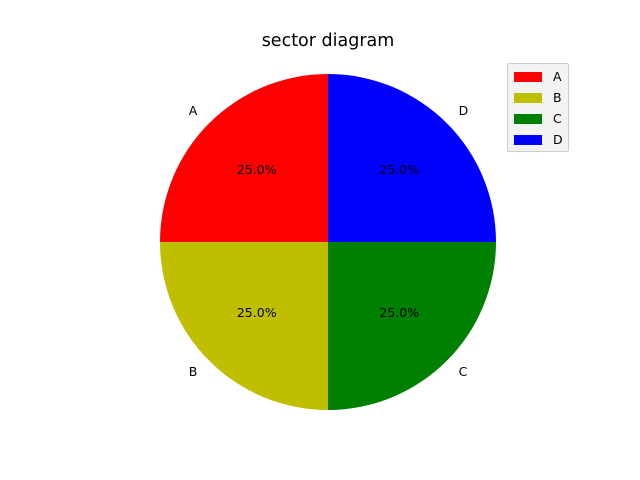  What do you see at coordinates (463, 371) in the screenshot?
I see `pie-label-c: C` at bounding box center [463, 371].